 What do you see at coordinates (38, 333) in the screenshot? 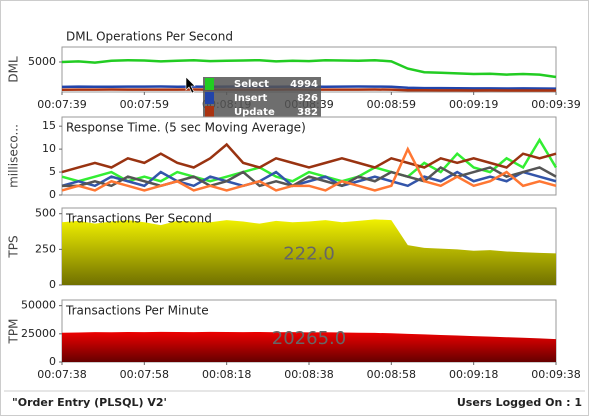
I see `y-tick-label: 25000` at bounding box center [38, 333].